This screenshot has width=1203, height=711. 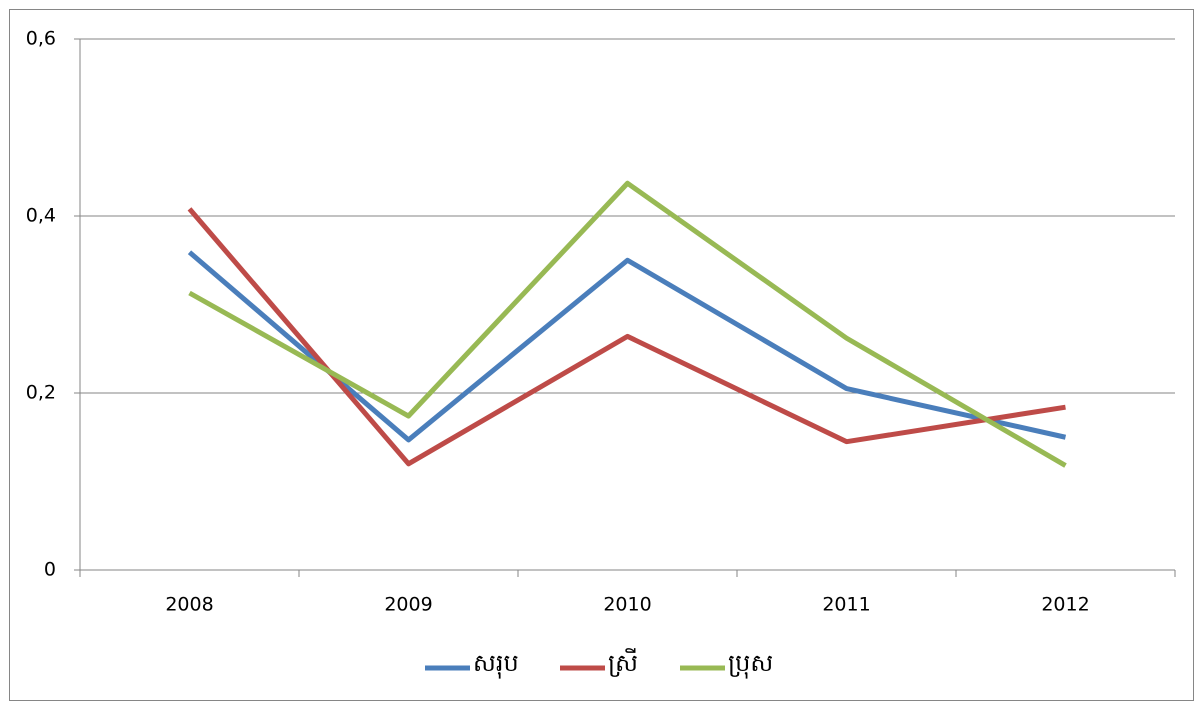 I want to click on legend-label: ប្រុស, so click(x=750, y=664).